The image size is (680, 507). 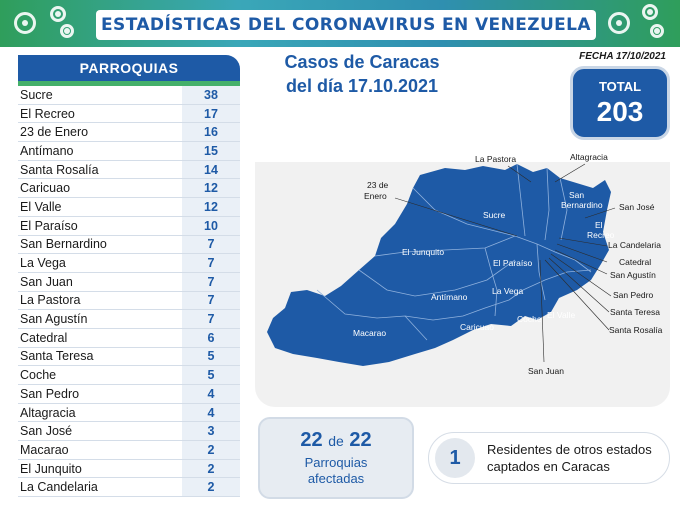 What do you see at coordinates (375, 196) in the screenshot?
I see `map-label-23-de-enero-2: Enero` at bounding box center [375, 196].